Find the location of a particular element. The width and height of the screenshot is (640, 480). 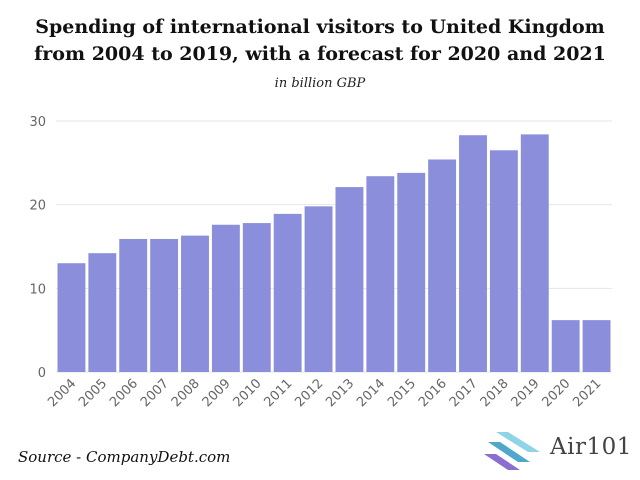

air101-logo-icon is located at coordinates (512, 451).